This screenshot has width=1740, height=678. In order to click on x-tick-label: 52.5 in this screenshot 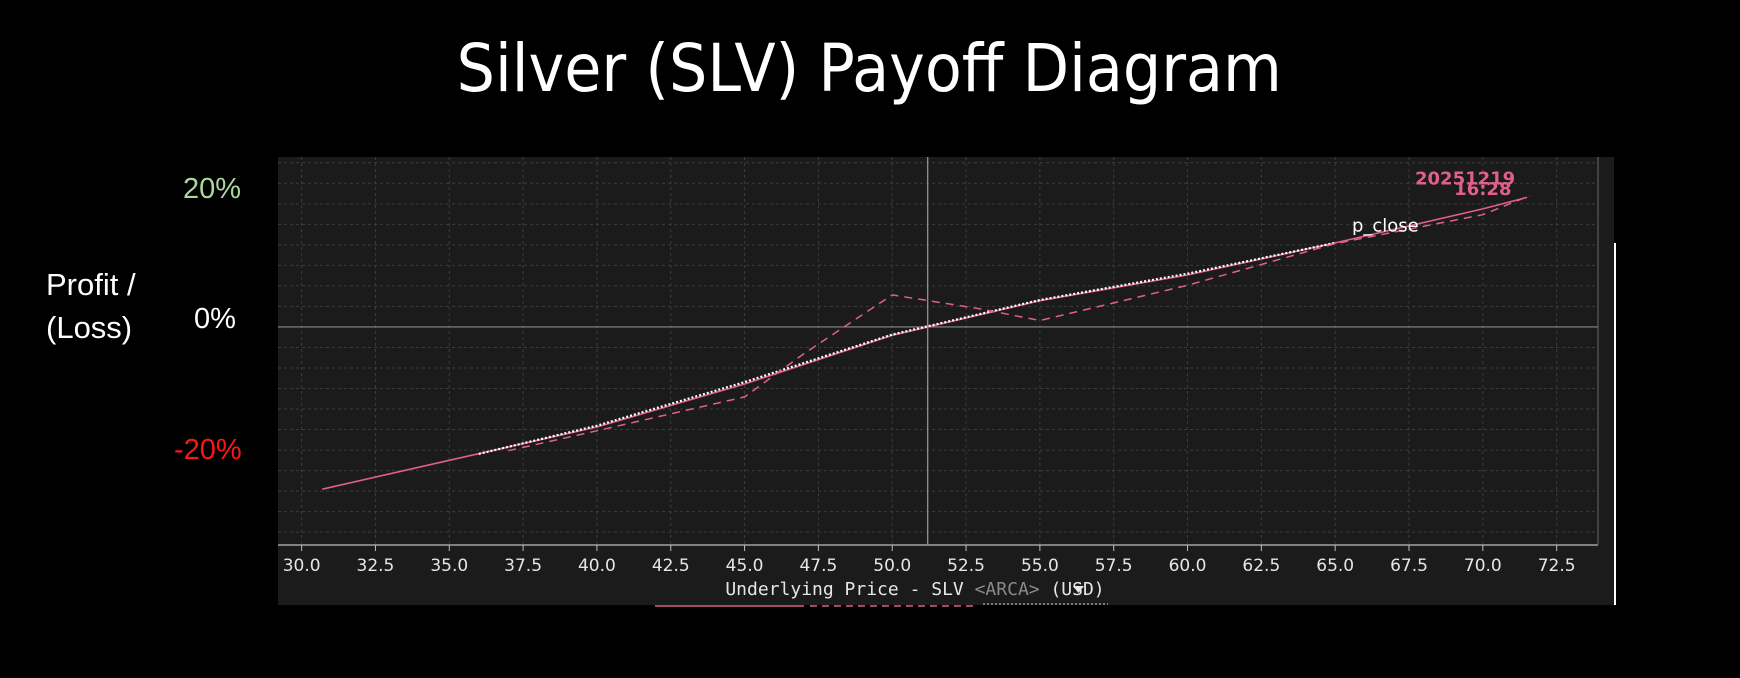, I will do `click(966, 566)`.